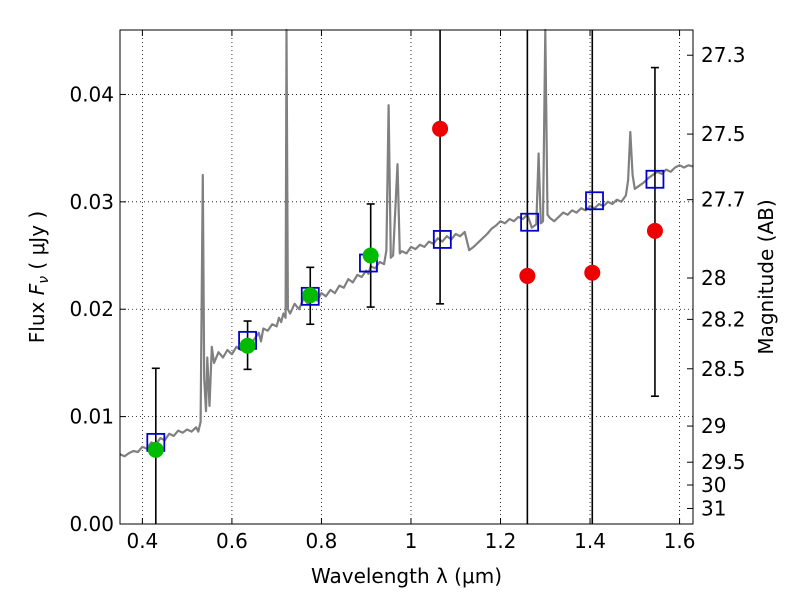 This screenshot has height=600, width=800. I want to click on y-tick-label: 0.01, so click(91, 417).